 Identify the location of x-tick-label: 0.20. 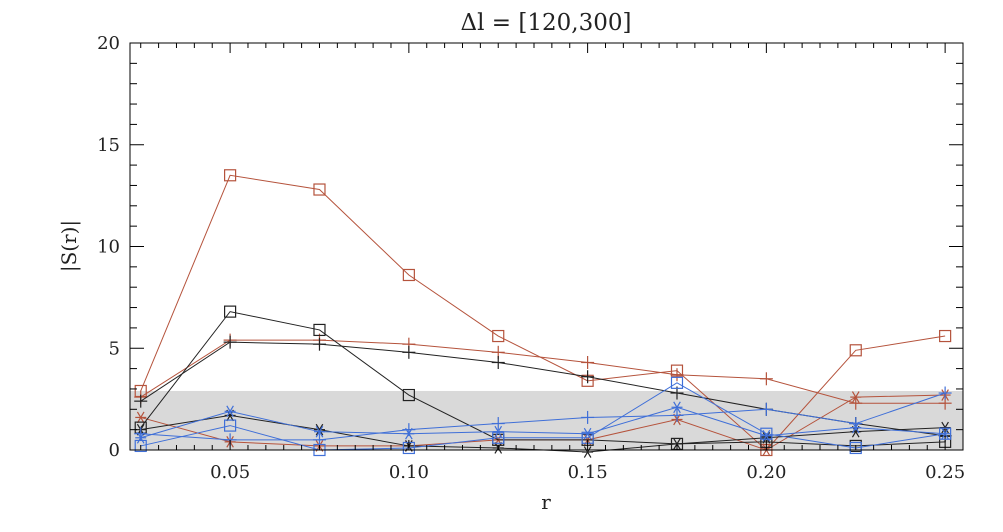
(766, 472).